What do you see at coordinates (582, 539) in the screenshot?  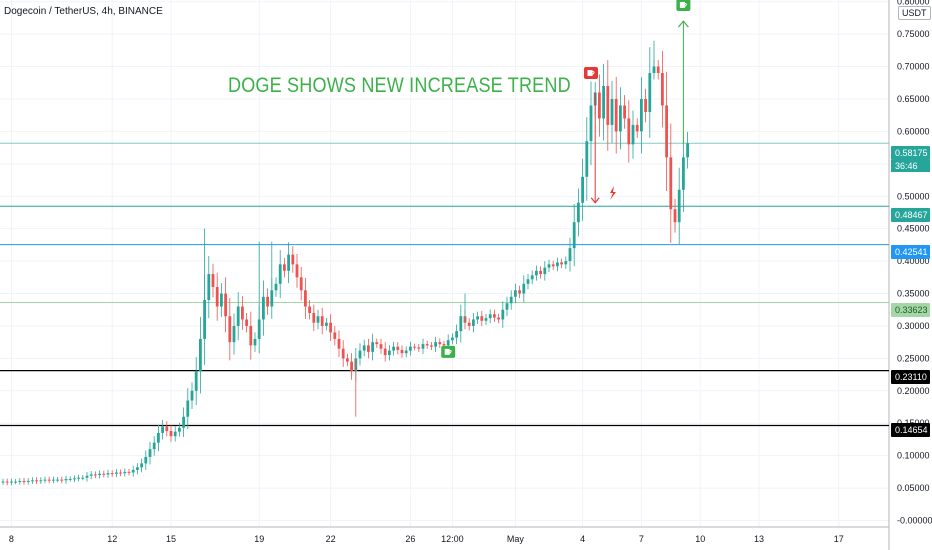 I see `x-tick-label: 4` at bounding box center [582, 539].